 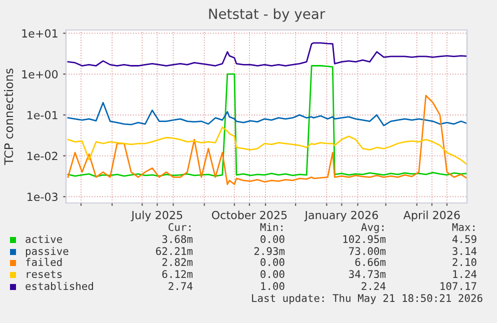 What do you see at coordinates (465, 274) in the screenshot?
I see `text: 1.24` at bounding box center [465, 274].